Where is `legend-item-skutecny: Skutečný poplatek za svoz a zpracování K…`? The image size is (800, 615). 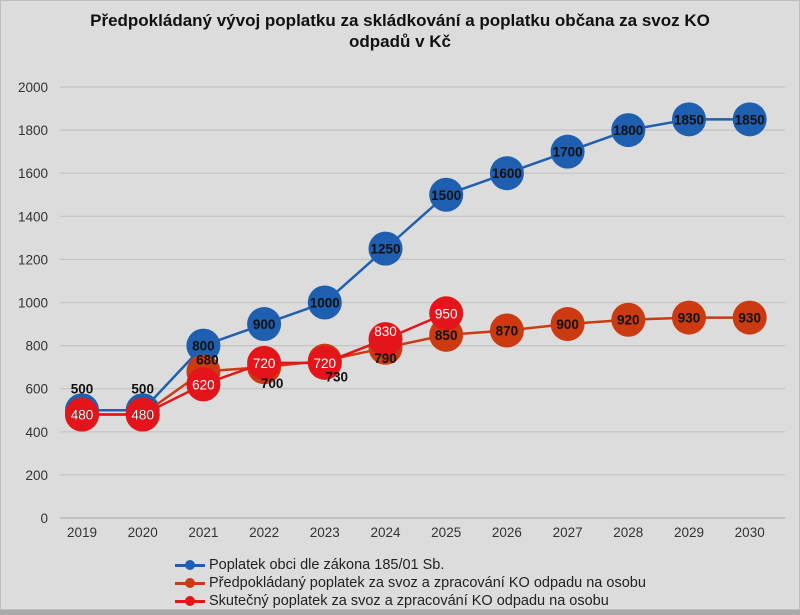
legend-item-skutecny: Skutečný poplatek za svoz a zpracování K… is located at coordinates (410, 601).